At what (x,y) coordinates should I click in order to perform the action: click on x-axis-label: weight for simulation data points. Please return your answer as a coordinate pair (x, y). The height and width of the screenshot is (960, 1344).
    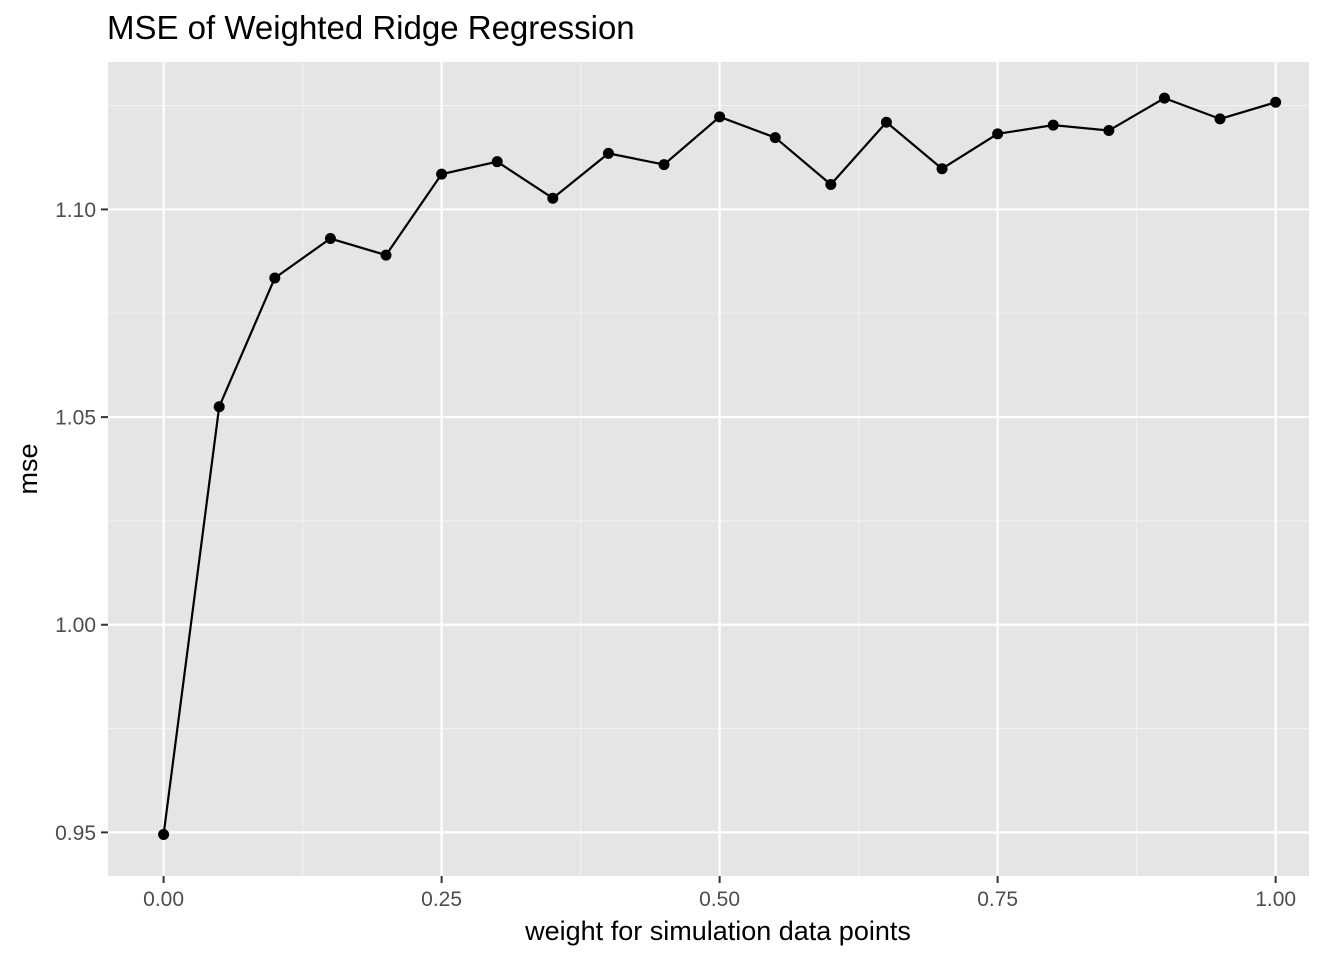
    Looking at the image, I should click on (717, 931).